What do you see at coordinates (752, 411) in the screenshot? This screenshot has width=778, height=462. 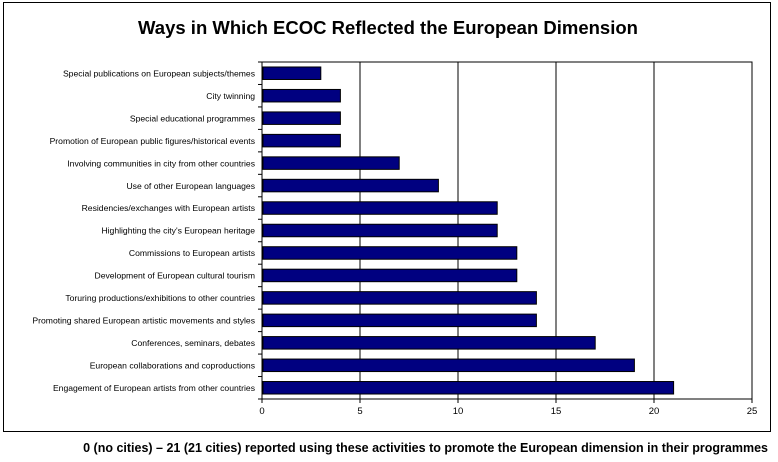 I see `x-tick-label: 25` at bounding box center [752, 411].